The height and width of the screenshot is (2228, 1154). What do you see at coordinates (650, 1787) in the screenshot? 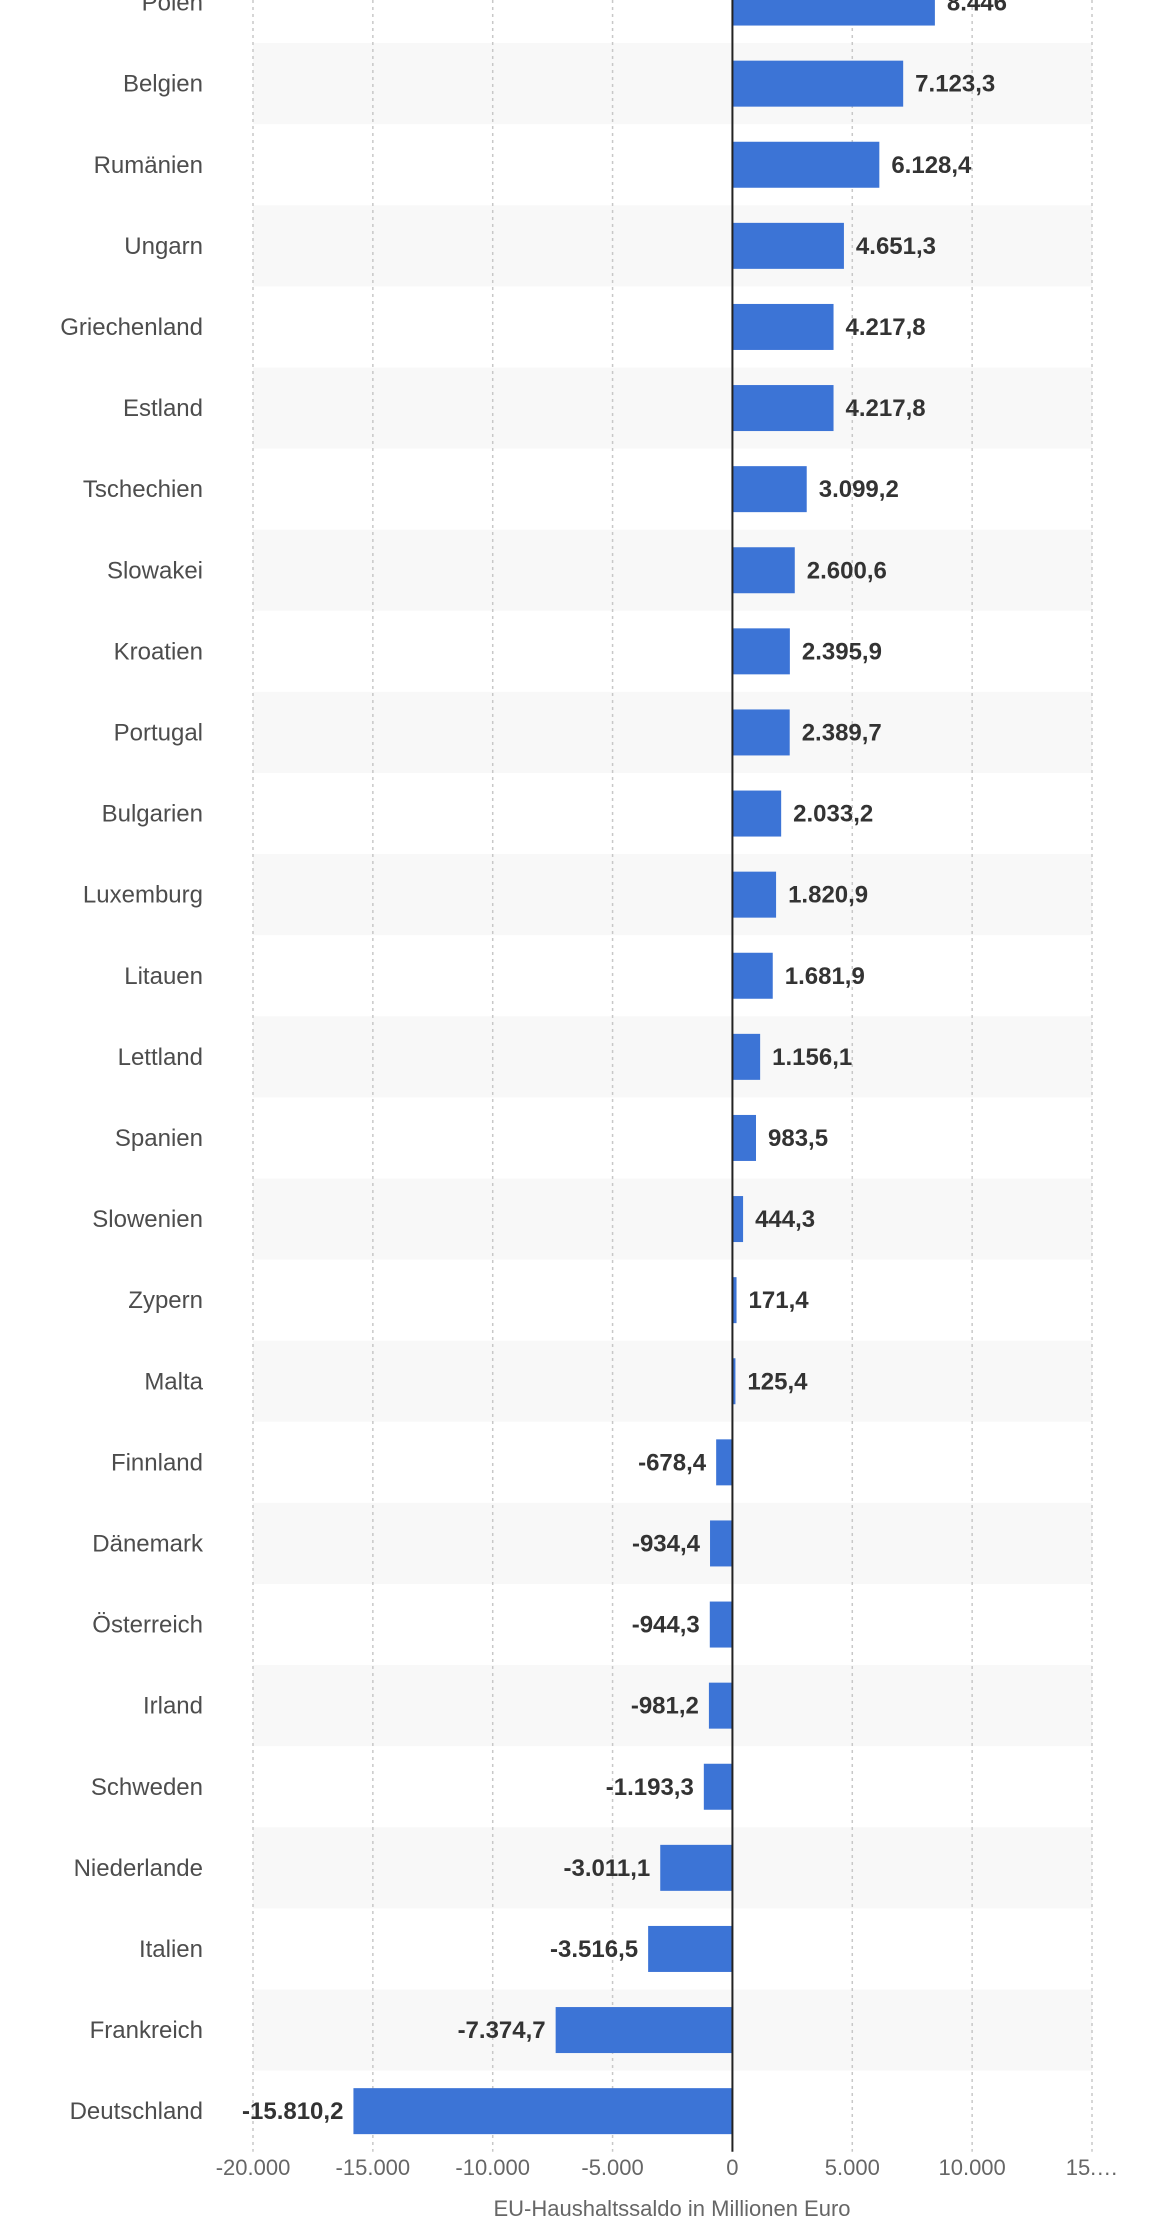
I see `value-label: -1.193,3` at bounding box center [650, 1787].